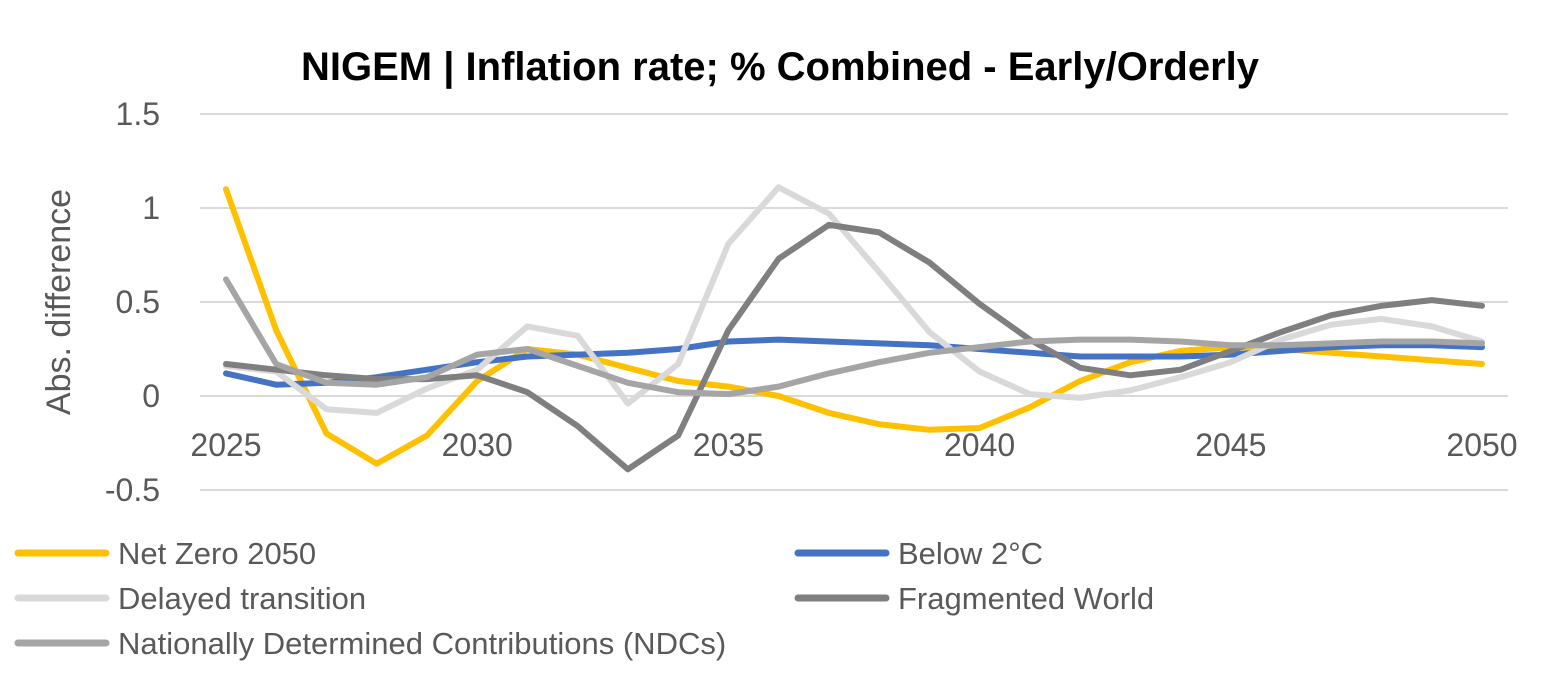  What do you see at coordinates (1230, 445) in the screenshot?
I see `x-tick-label: 2045` at bounding box center [1230, 445].